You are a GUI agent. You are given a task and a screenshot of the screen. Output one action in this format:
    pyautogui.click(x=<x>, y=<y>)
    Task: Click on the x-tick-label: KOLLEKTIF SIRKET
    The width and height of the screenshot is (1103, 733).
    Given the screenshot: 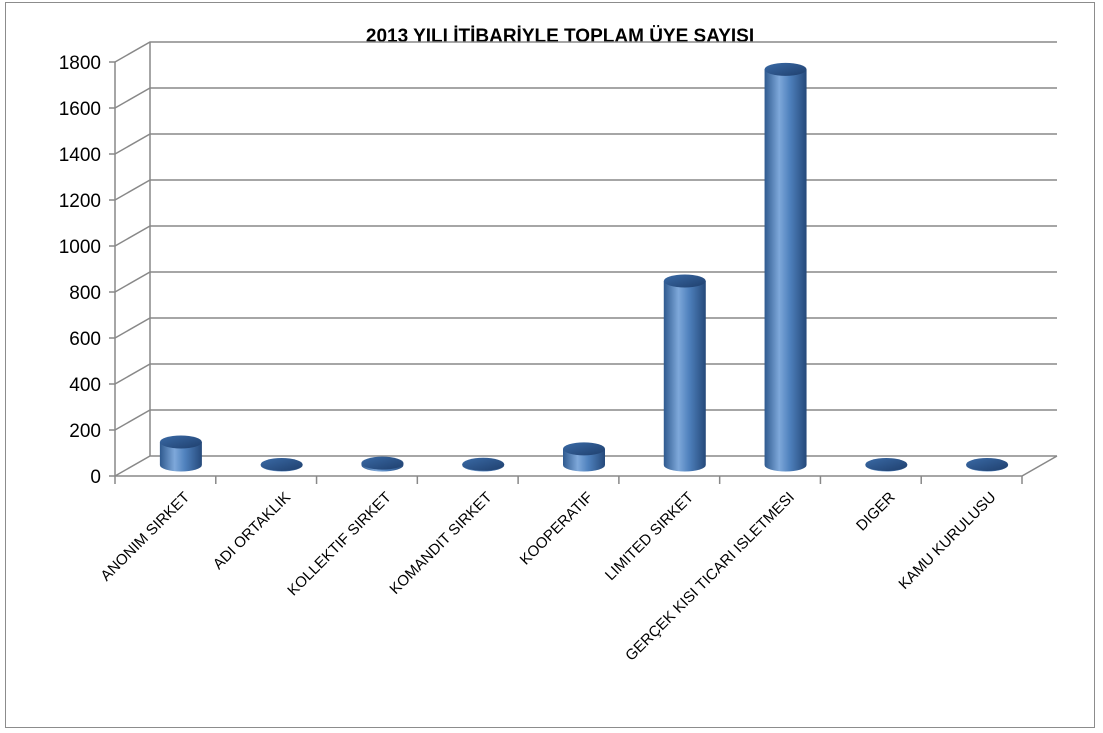 What is the action you would take?
    pyautogui.click(x=339, y=544)
    